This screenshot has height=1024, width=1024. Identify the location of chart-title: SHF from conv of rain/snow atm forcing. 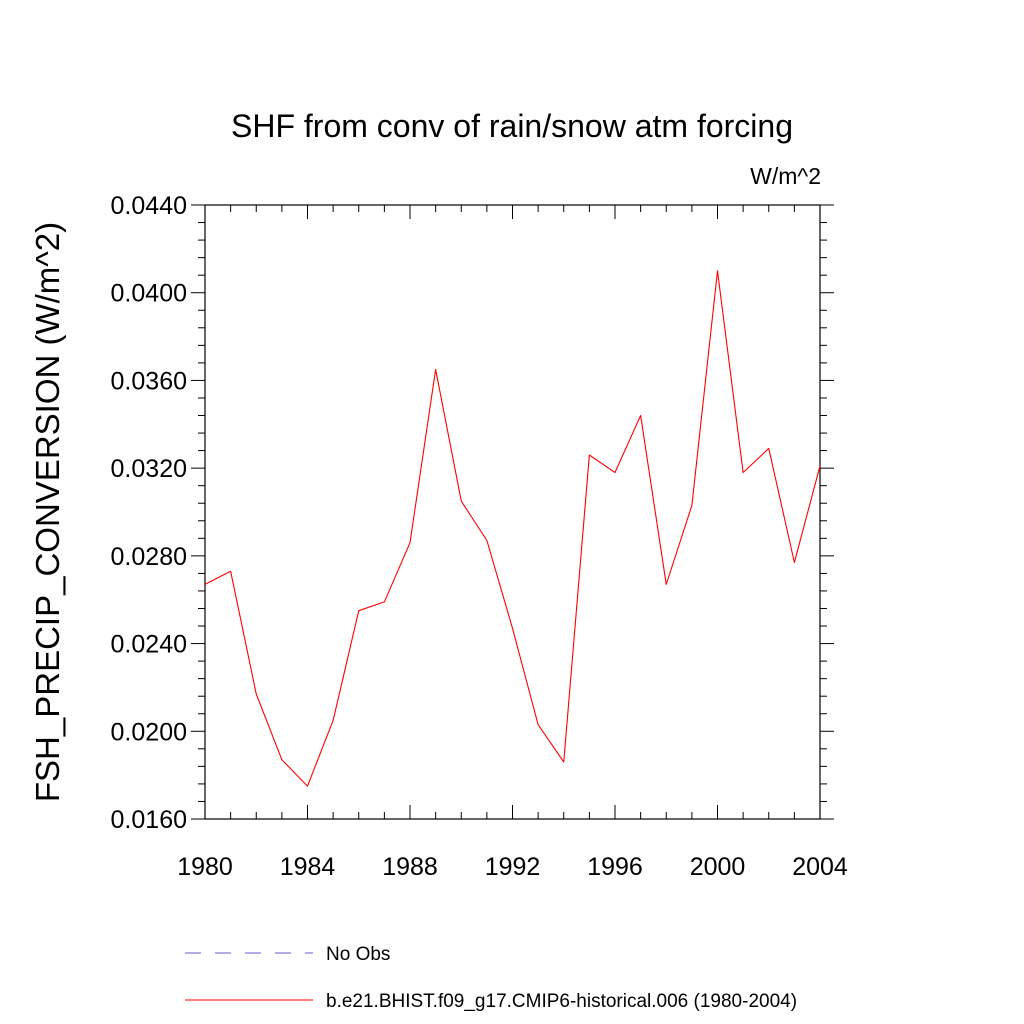
(512, 126).